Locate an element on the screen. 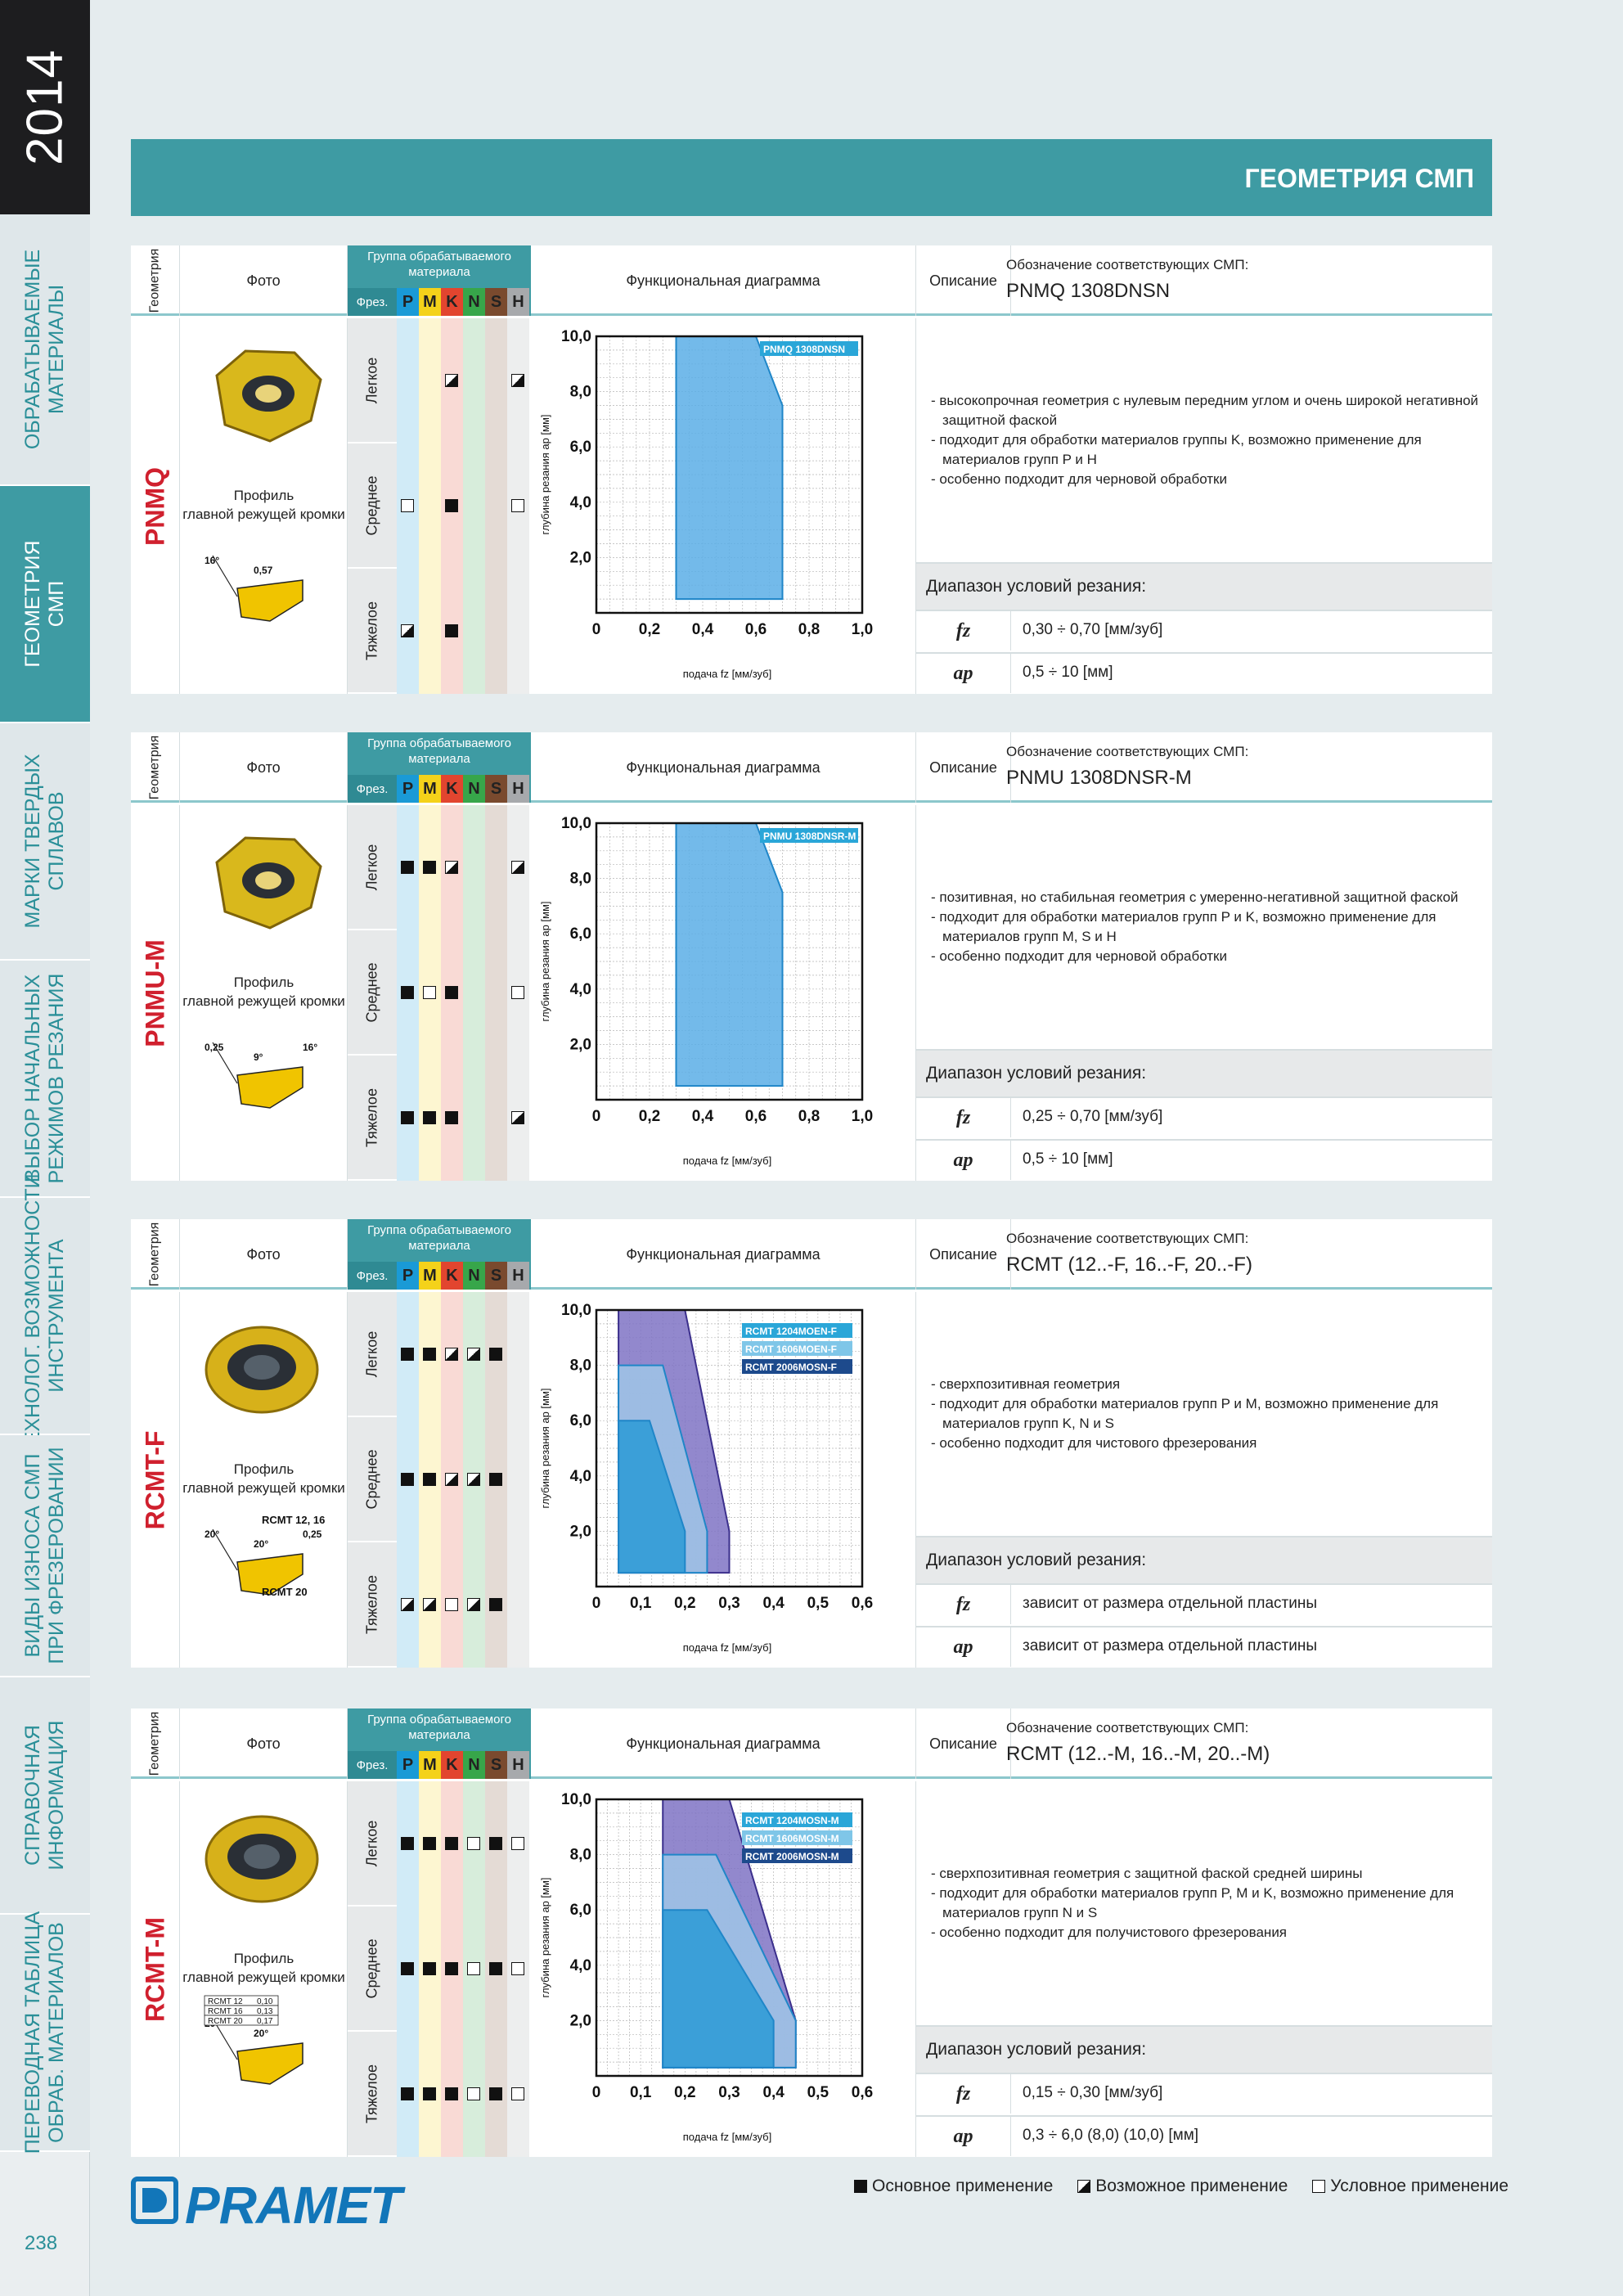 The image size is (1623, 2296). material-n-header: N is located at coordinates (474, 1765).